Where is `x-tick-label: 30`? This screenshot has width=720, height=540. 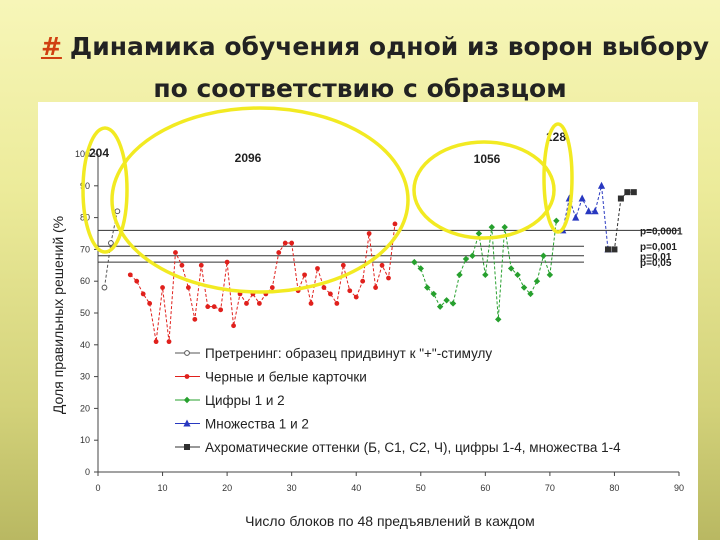
x-tick-label: 30 is located at coordinates (292, 488).